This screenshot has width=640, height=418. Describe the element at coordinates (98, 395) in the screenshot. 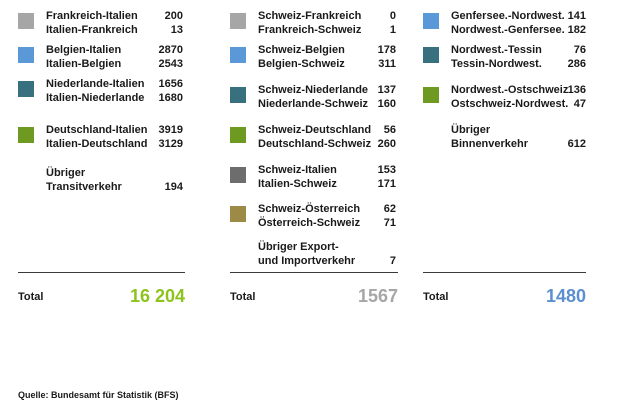

I see `source-note: Quelle: Bundesamt für Statistik (BFS)` at that location.